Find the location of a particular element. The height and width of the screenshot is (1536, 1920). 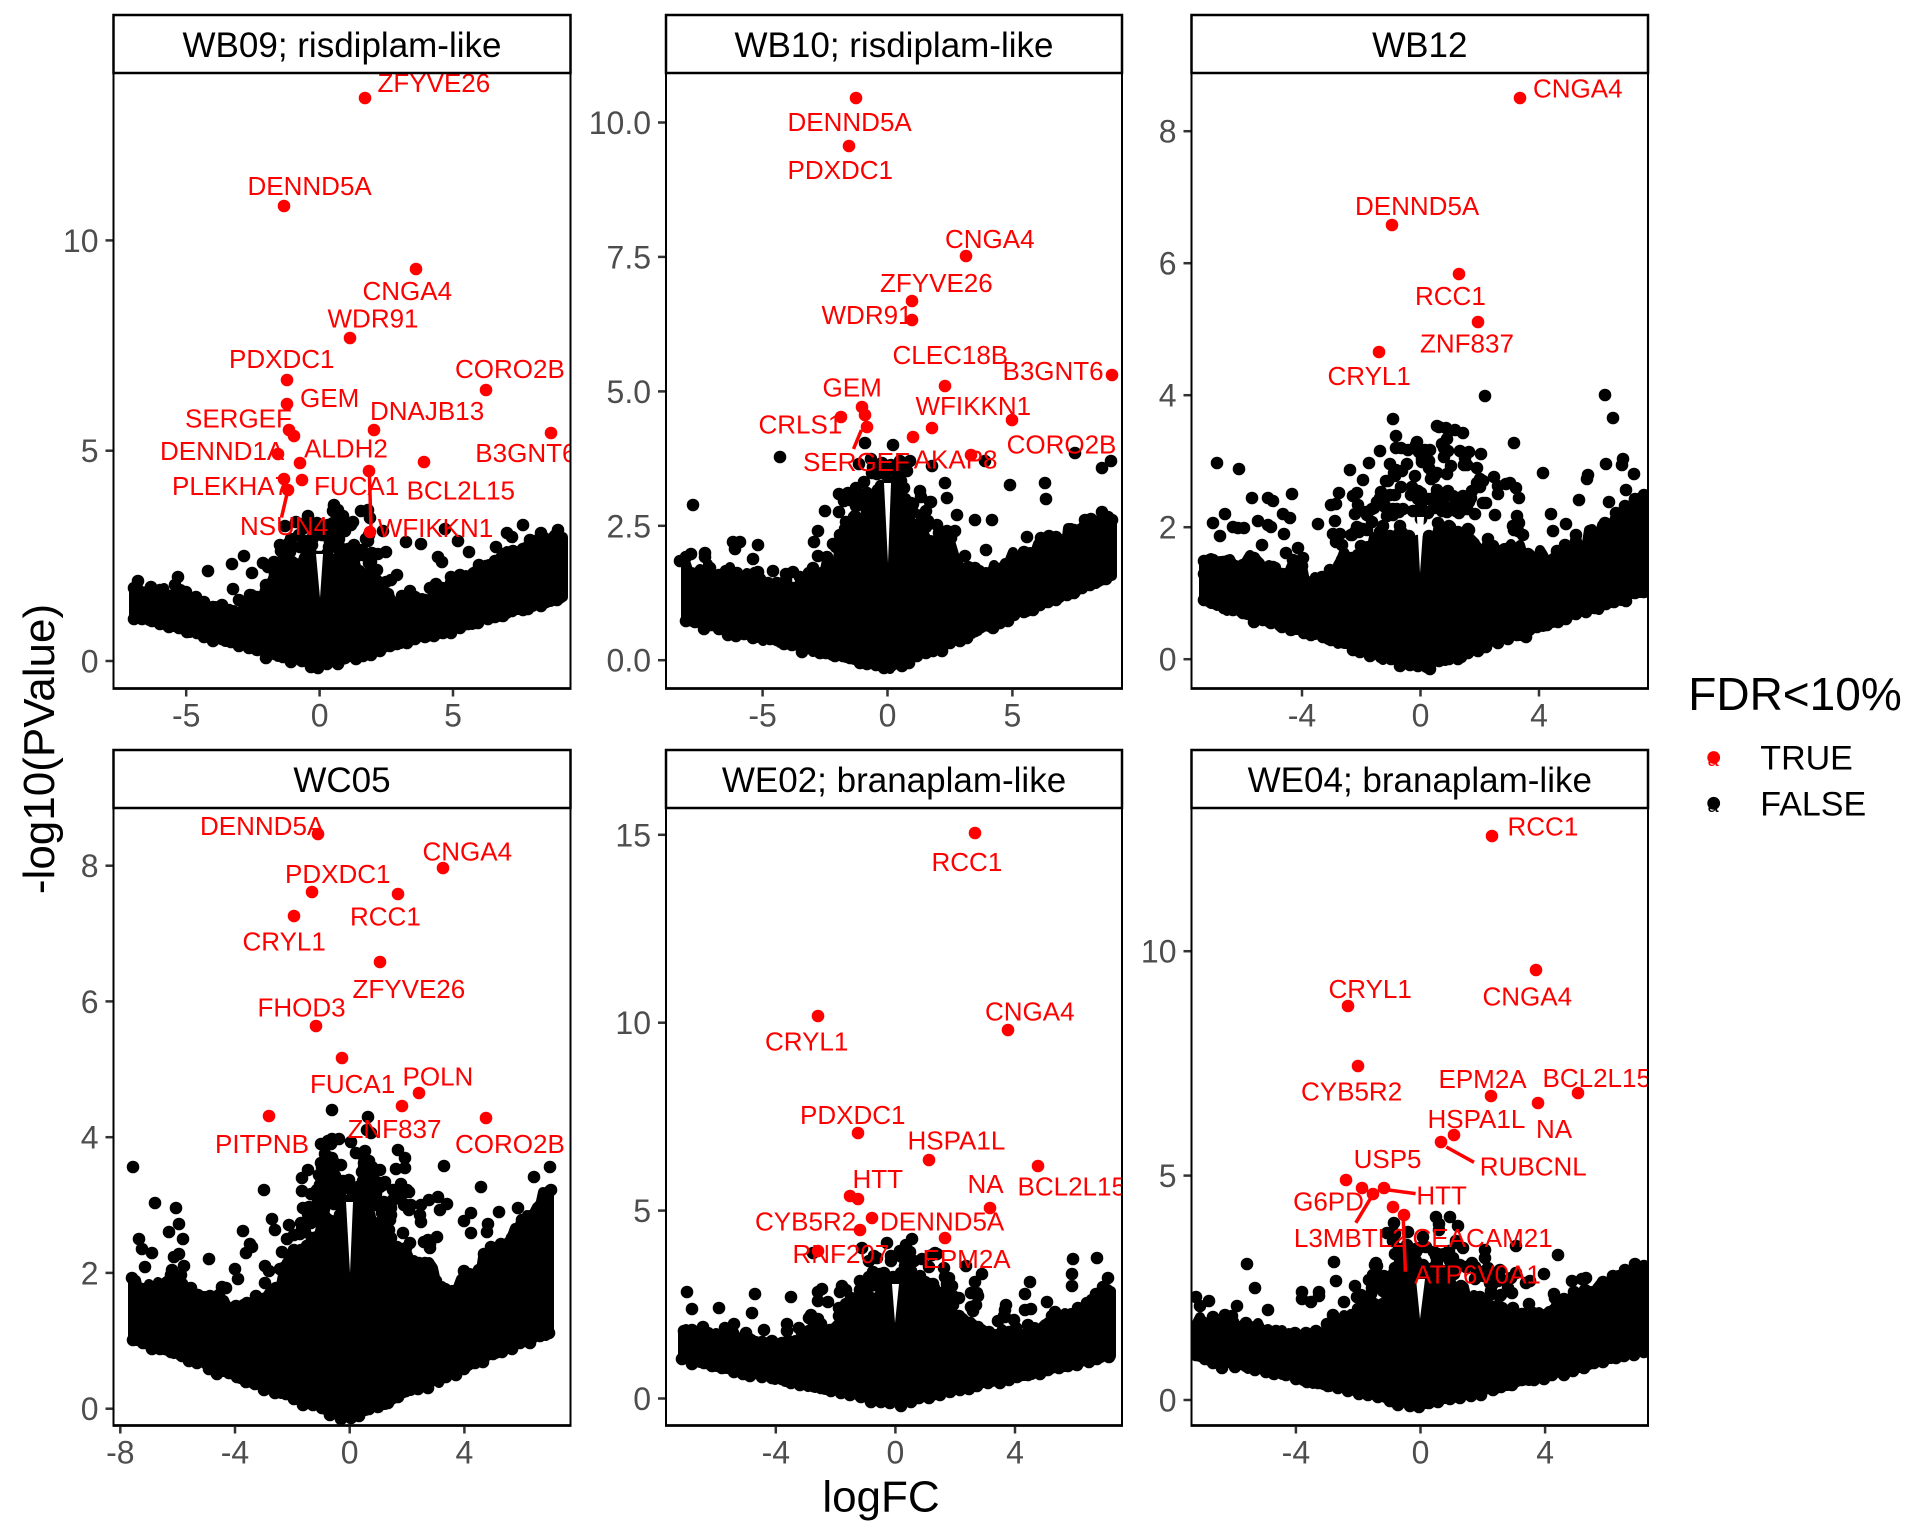

svg-text: ZNF837 is located at coordinates (395, 1129).